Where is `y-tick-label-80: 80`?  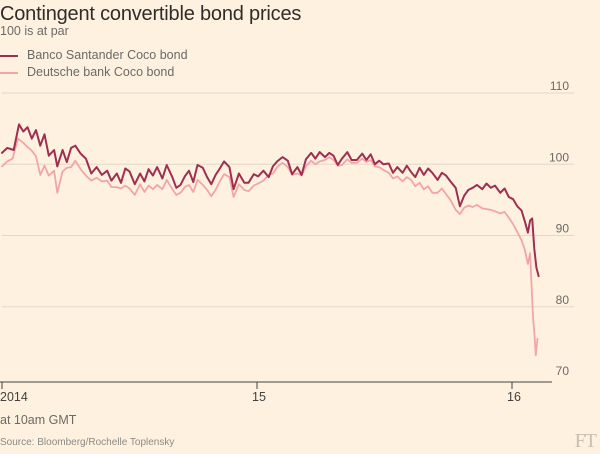
y-tick-label-80: 80 is located at coordinates (563, 300).